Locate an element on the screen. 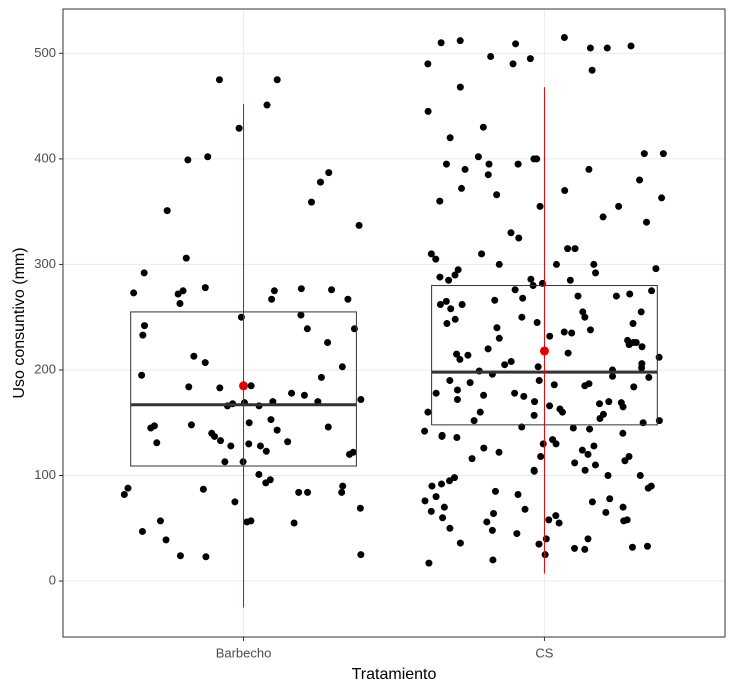 The height and width of the screenshot is (698, 735). x-tick-label: CS is located at coordinates (544, 652).